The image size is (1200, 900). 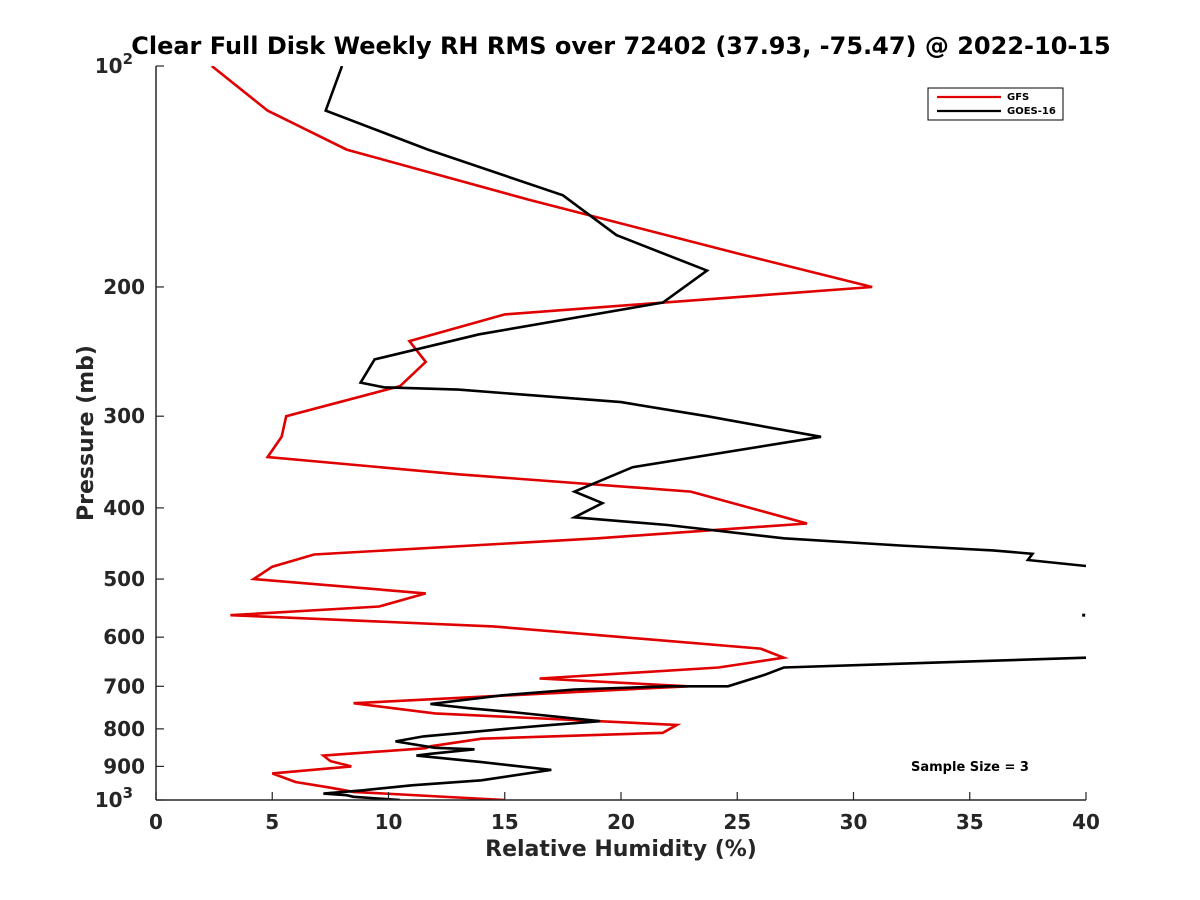 I want to click on series-point-goes16, so click(x=1084, y=615).